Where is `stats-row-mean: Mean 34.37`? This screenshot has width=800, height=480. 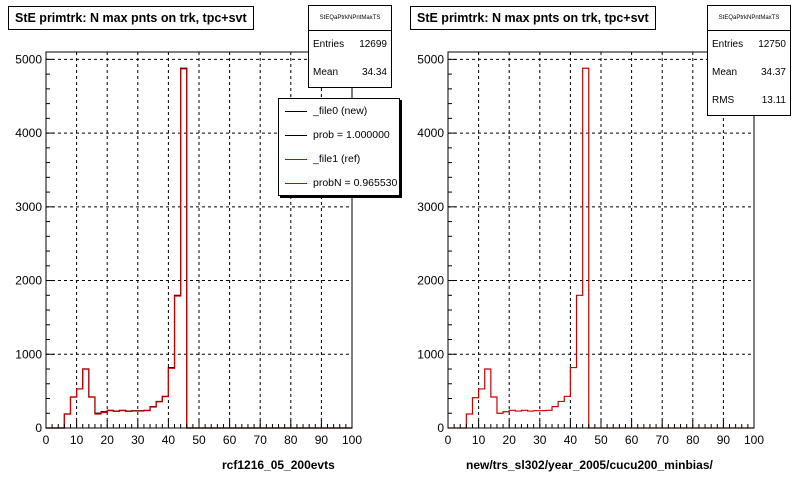 stats-row-mean: Mean 34.37 is located at coordinates (749, 73).